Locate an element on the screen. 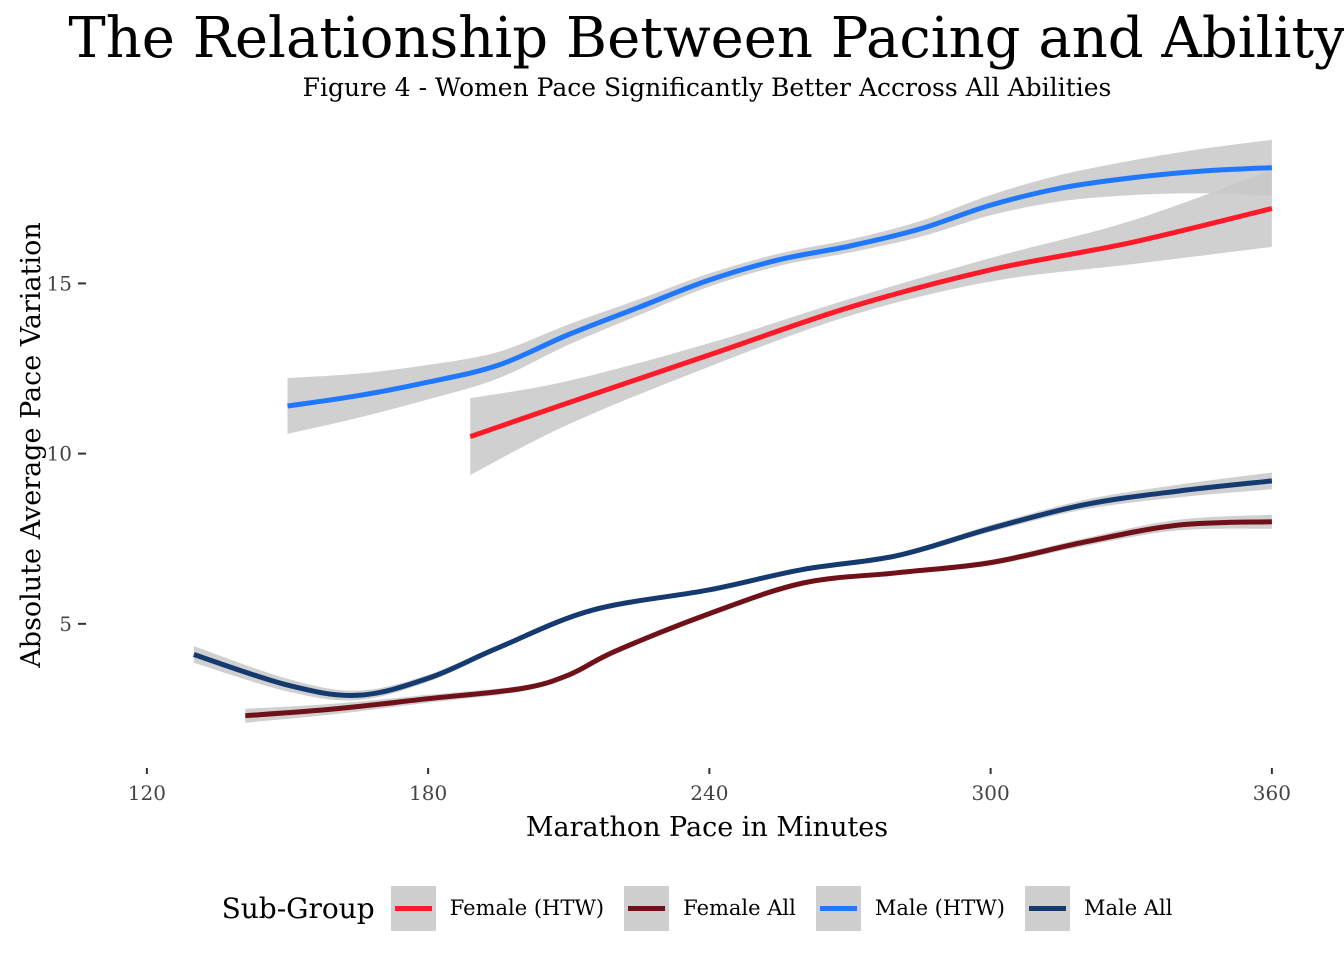 The image size is (1344, 960). x-axis: 120 180 240 300 360 is located at coordinates (709, 786).